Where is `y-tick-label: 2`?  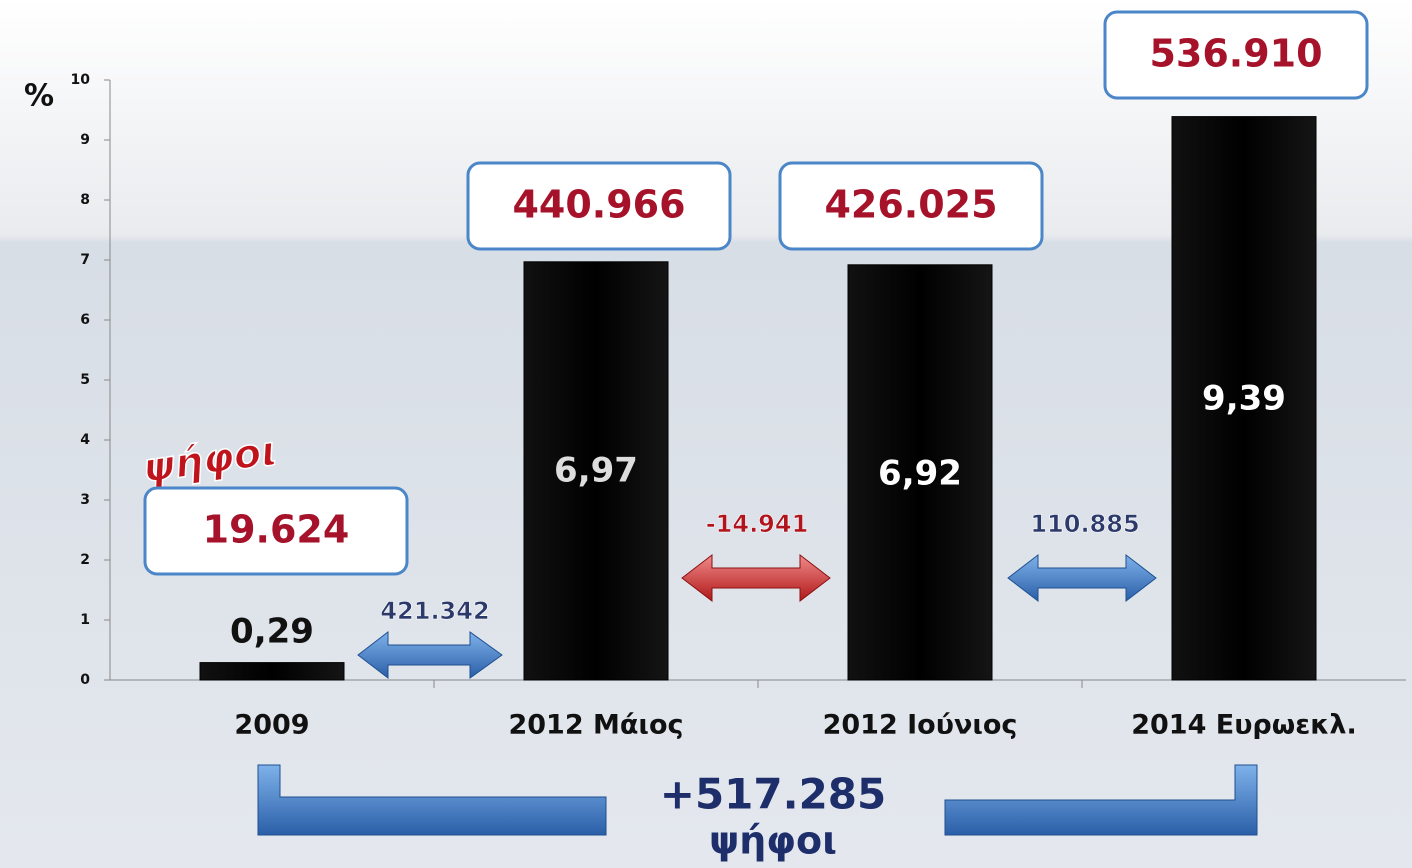
y-tick-label: 2 is located at coordinates (85, 560).